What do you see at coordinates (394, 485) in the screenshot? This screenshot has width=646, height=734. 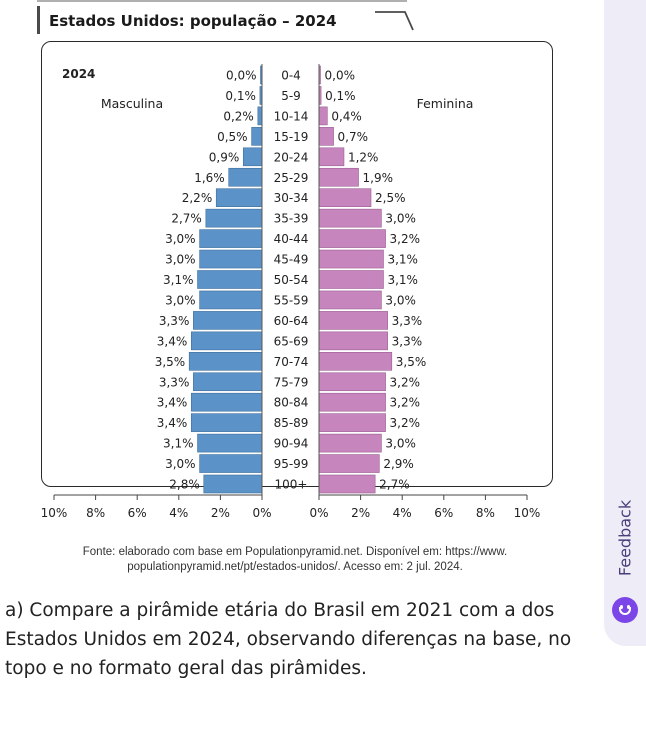 I see `female-value-label: 2,7%` at bounding box center [394, 485].